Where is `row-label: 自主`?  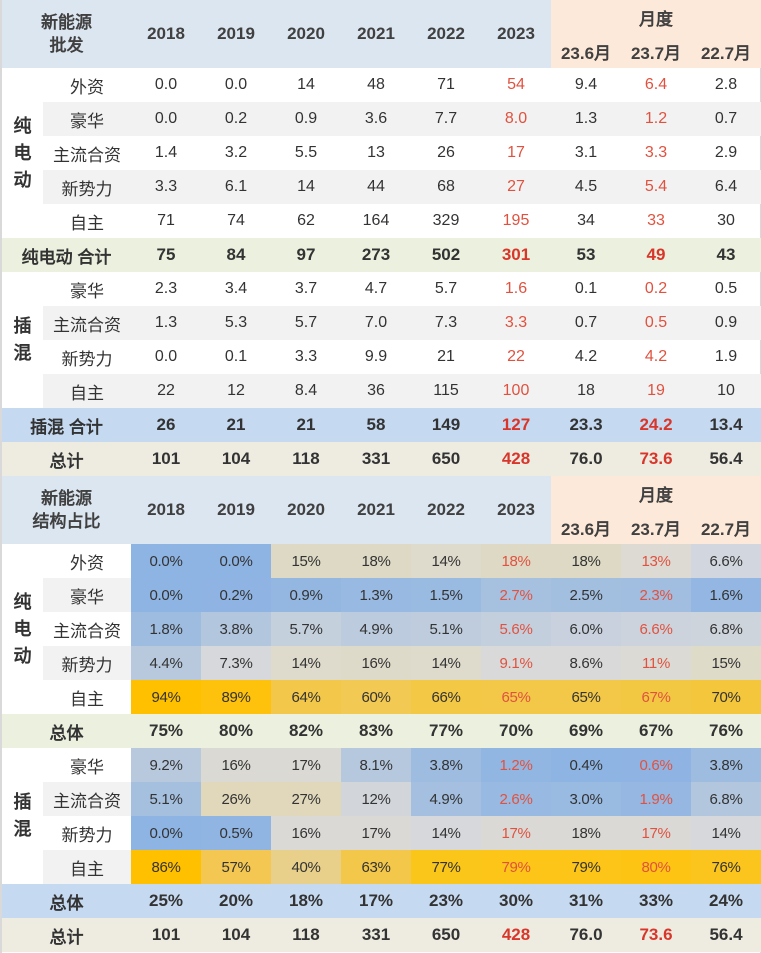 row-label: 自主 is located at coordinates (87, 391).